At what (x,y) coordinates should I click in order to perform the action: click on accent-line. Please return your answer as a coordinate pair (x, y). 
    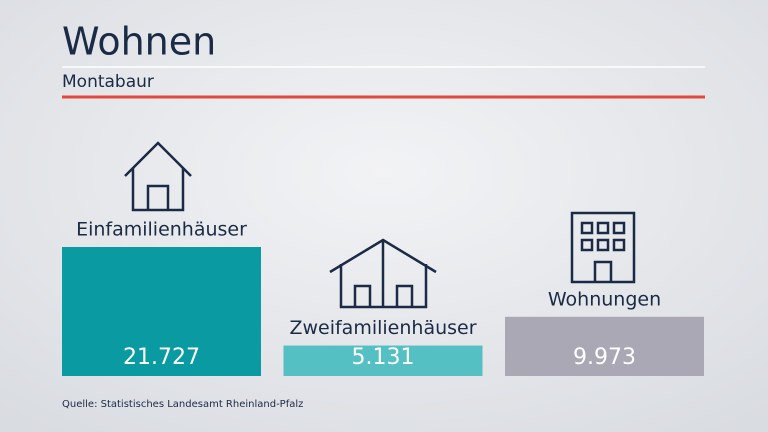
    Looking at the image, I should click on (383, 97).